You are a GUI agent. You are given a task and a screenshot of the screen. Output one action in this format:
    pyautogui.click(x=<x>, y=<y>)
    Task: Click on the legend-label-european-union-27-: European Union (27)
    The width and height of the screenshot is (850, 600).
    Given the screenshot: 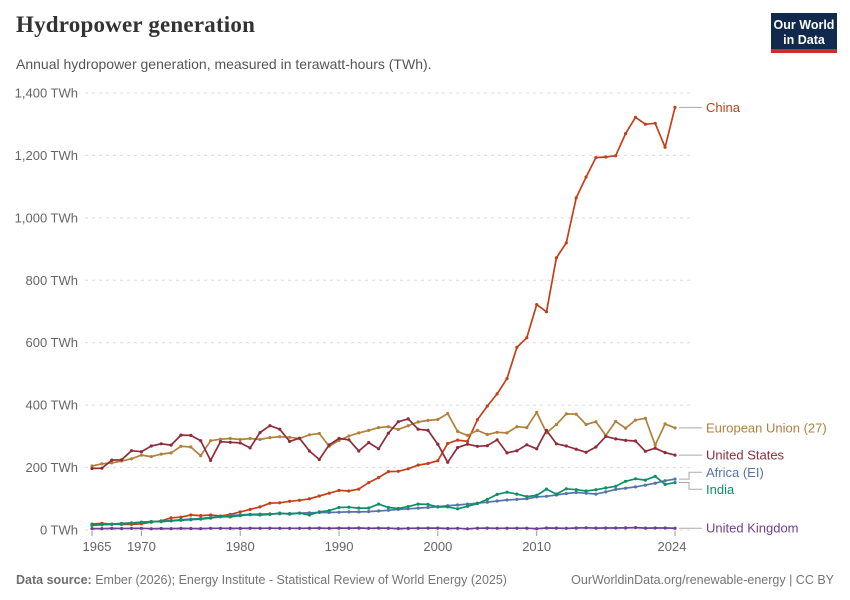 What is the action you would take?
    pyautogui.click(x=766, y=427)
    